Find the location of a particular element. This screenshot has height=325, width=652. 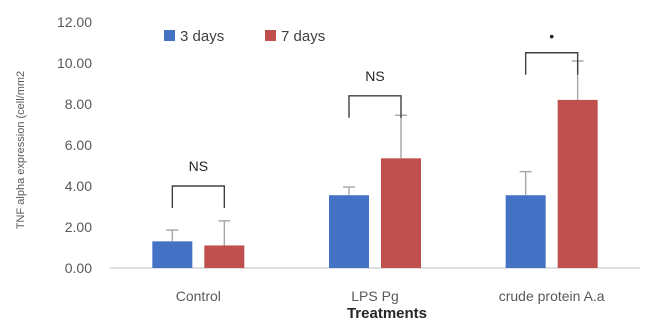

y-tick-label: 10.00 is located at coordinates (74, 63).